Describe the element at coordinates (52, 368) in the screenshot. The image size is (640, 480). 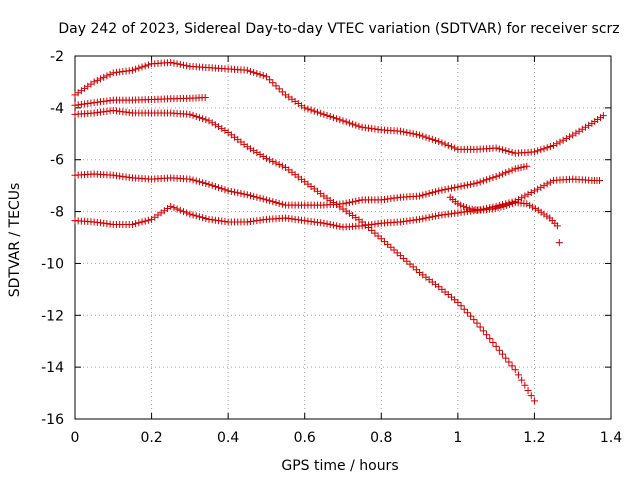
I see `y-tick-label: -14` at that location.